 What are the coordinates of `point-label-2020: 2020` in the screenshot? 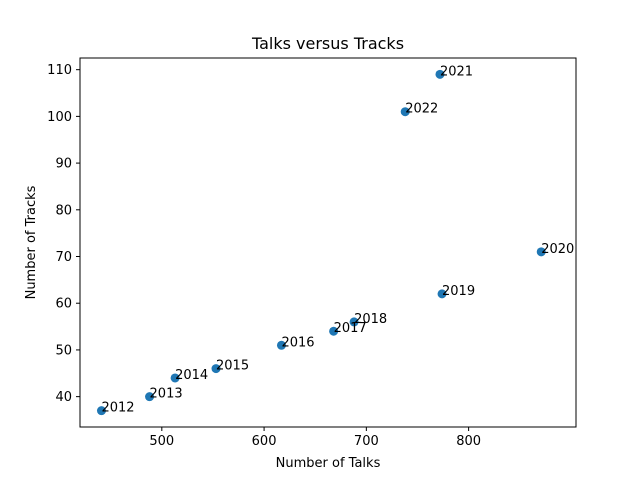 It's located at (557, 249).